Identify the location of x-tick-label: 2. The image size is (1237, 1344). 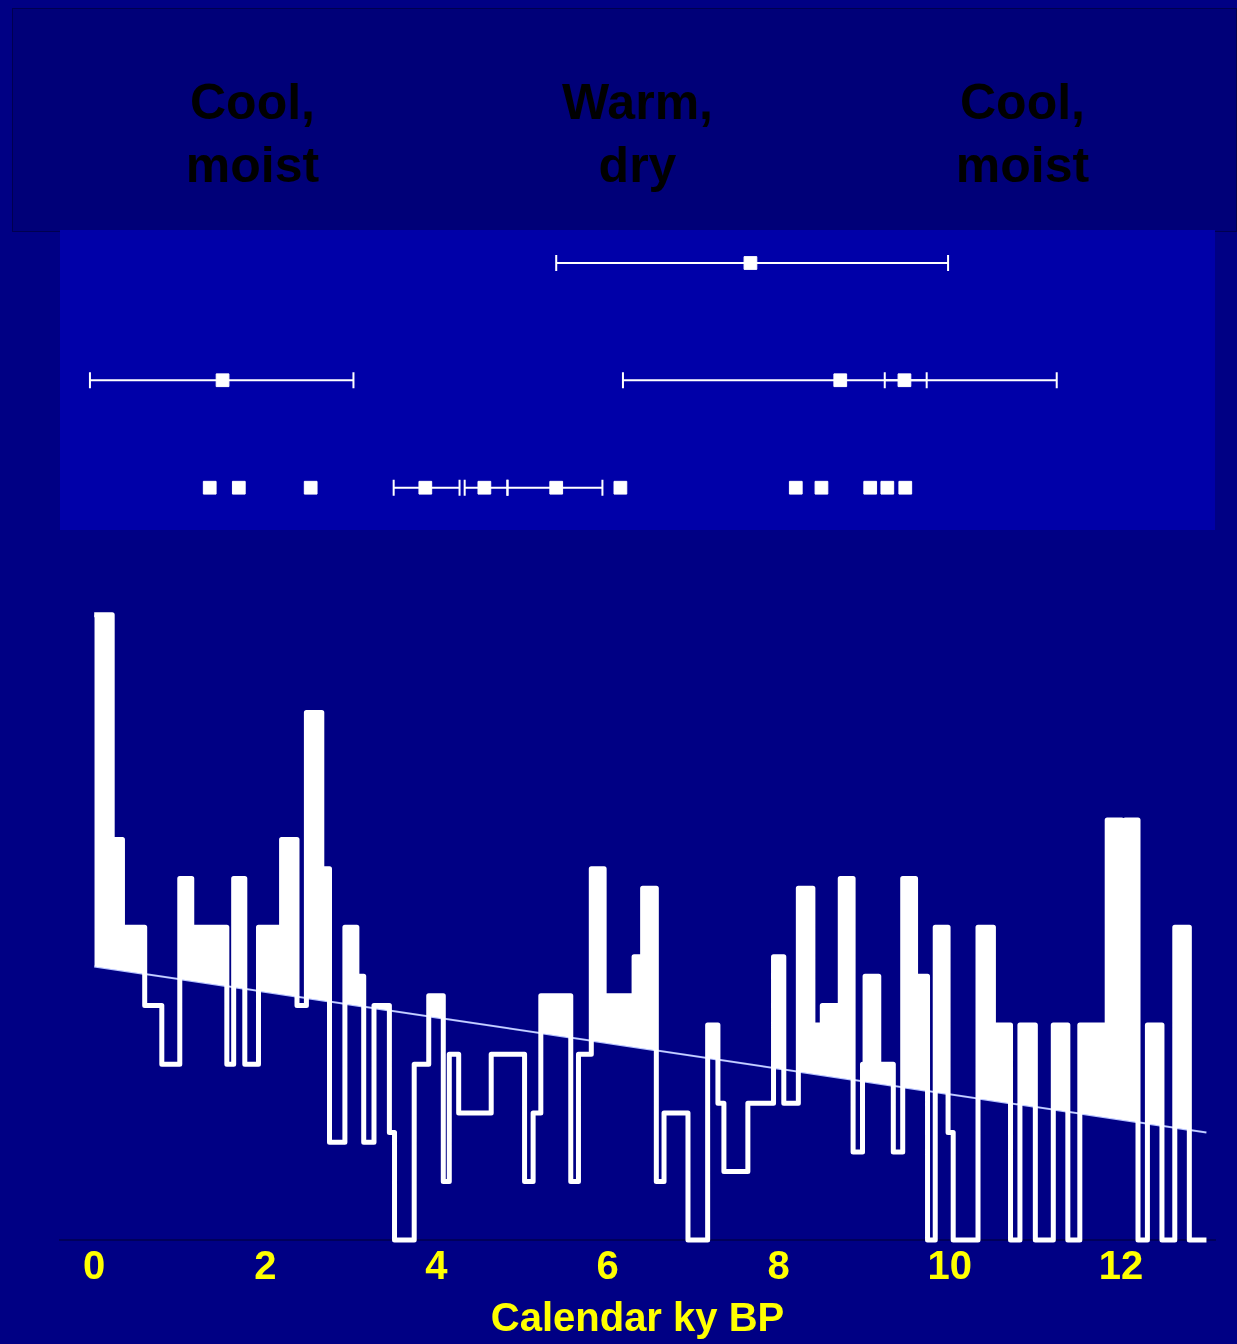
(265, 1265).